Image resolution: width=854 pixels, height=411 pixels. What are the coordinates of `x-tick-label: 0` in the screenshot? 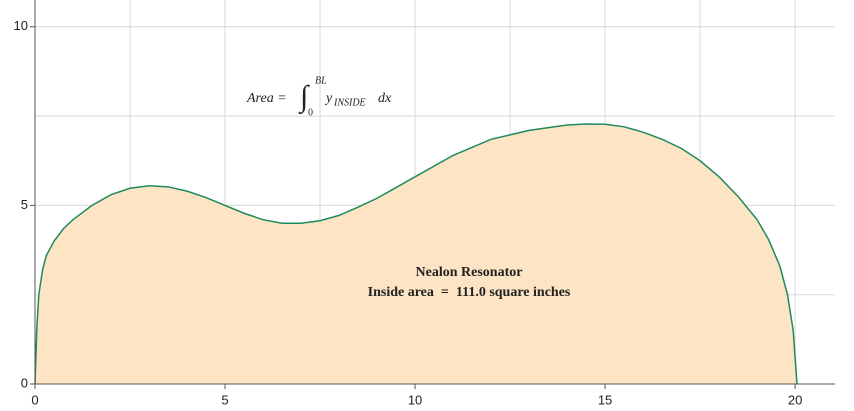 It's located at (34, 399).